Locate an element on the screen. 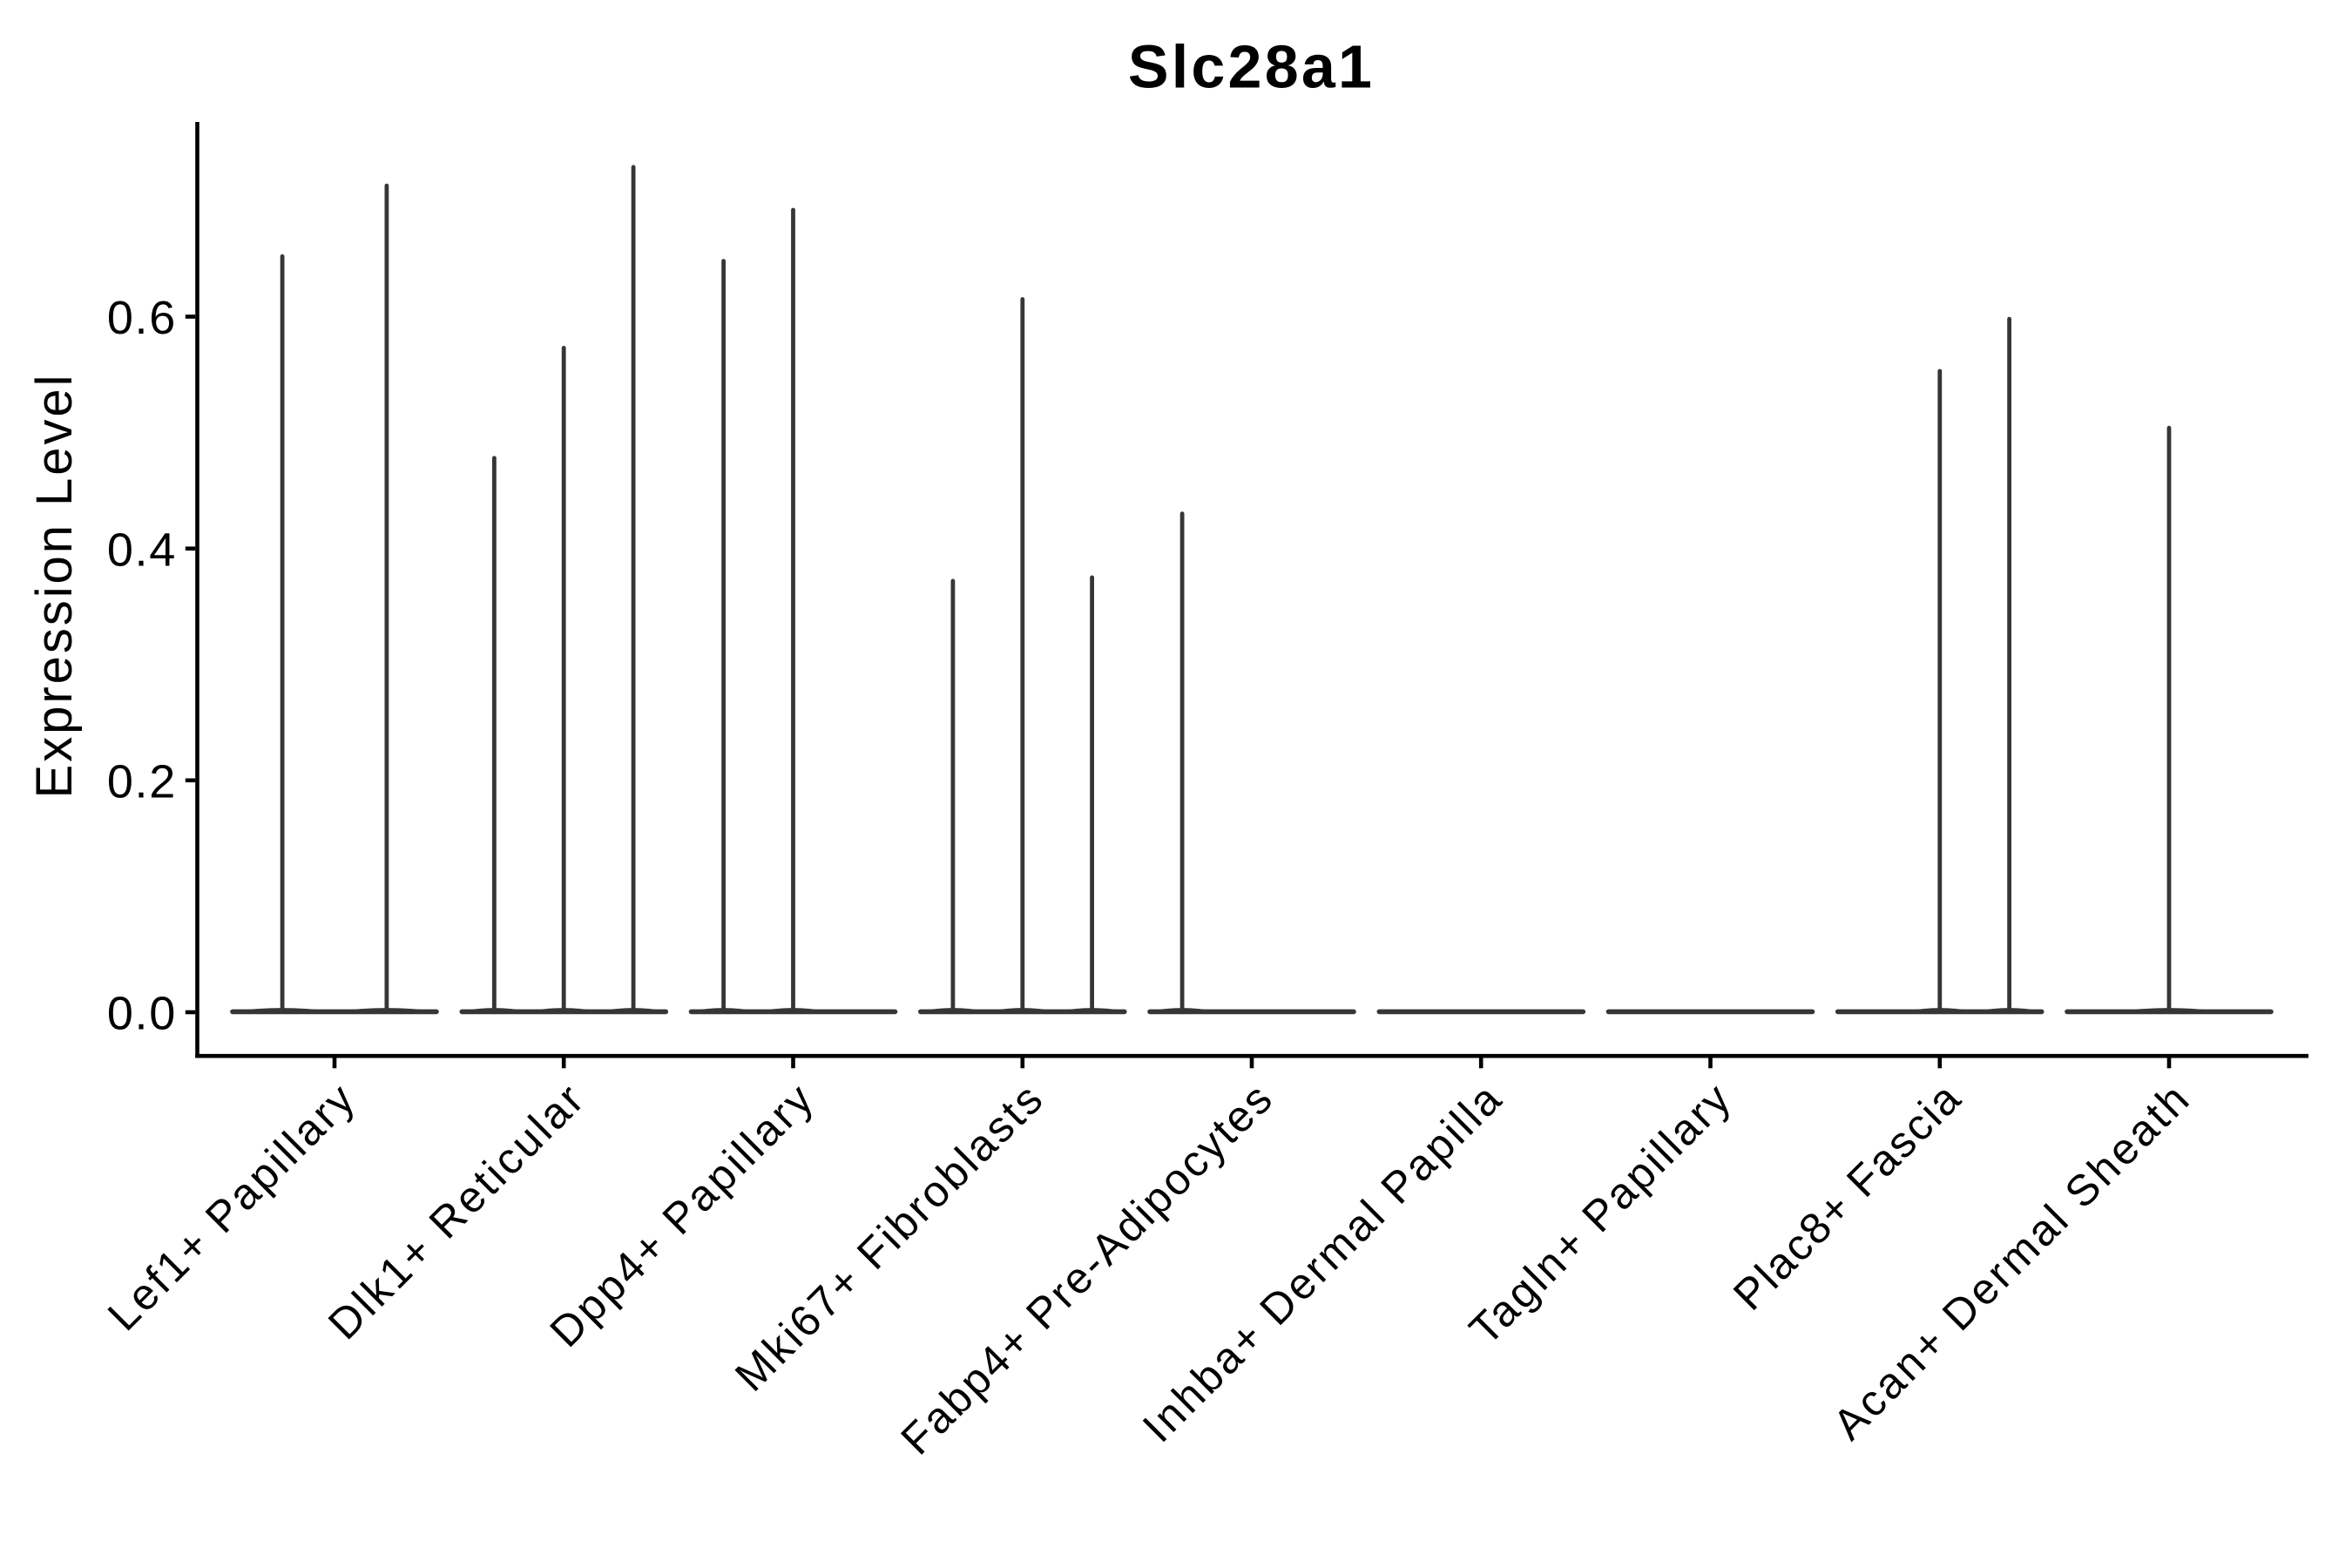  svg-text: 0.0 is located at coordinates (142, 1014).